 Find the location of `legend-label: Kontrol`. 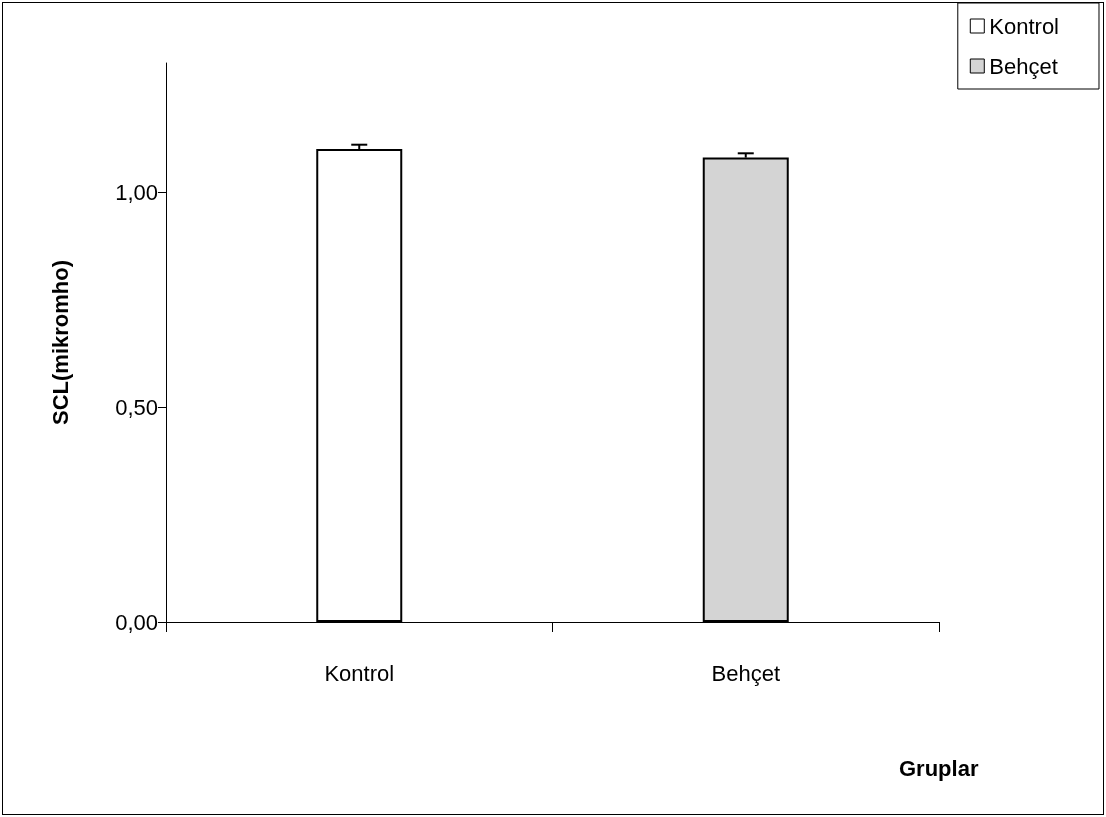

legend-label: Kontrol is located at coordinates (1024, 26).